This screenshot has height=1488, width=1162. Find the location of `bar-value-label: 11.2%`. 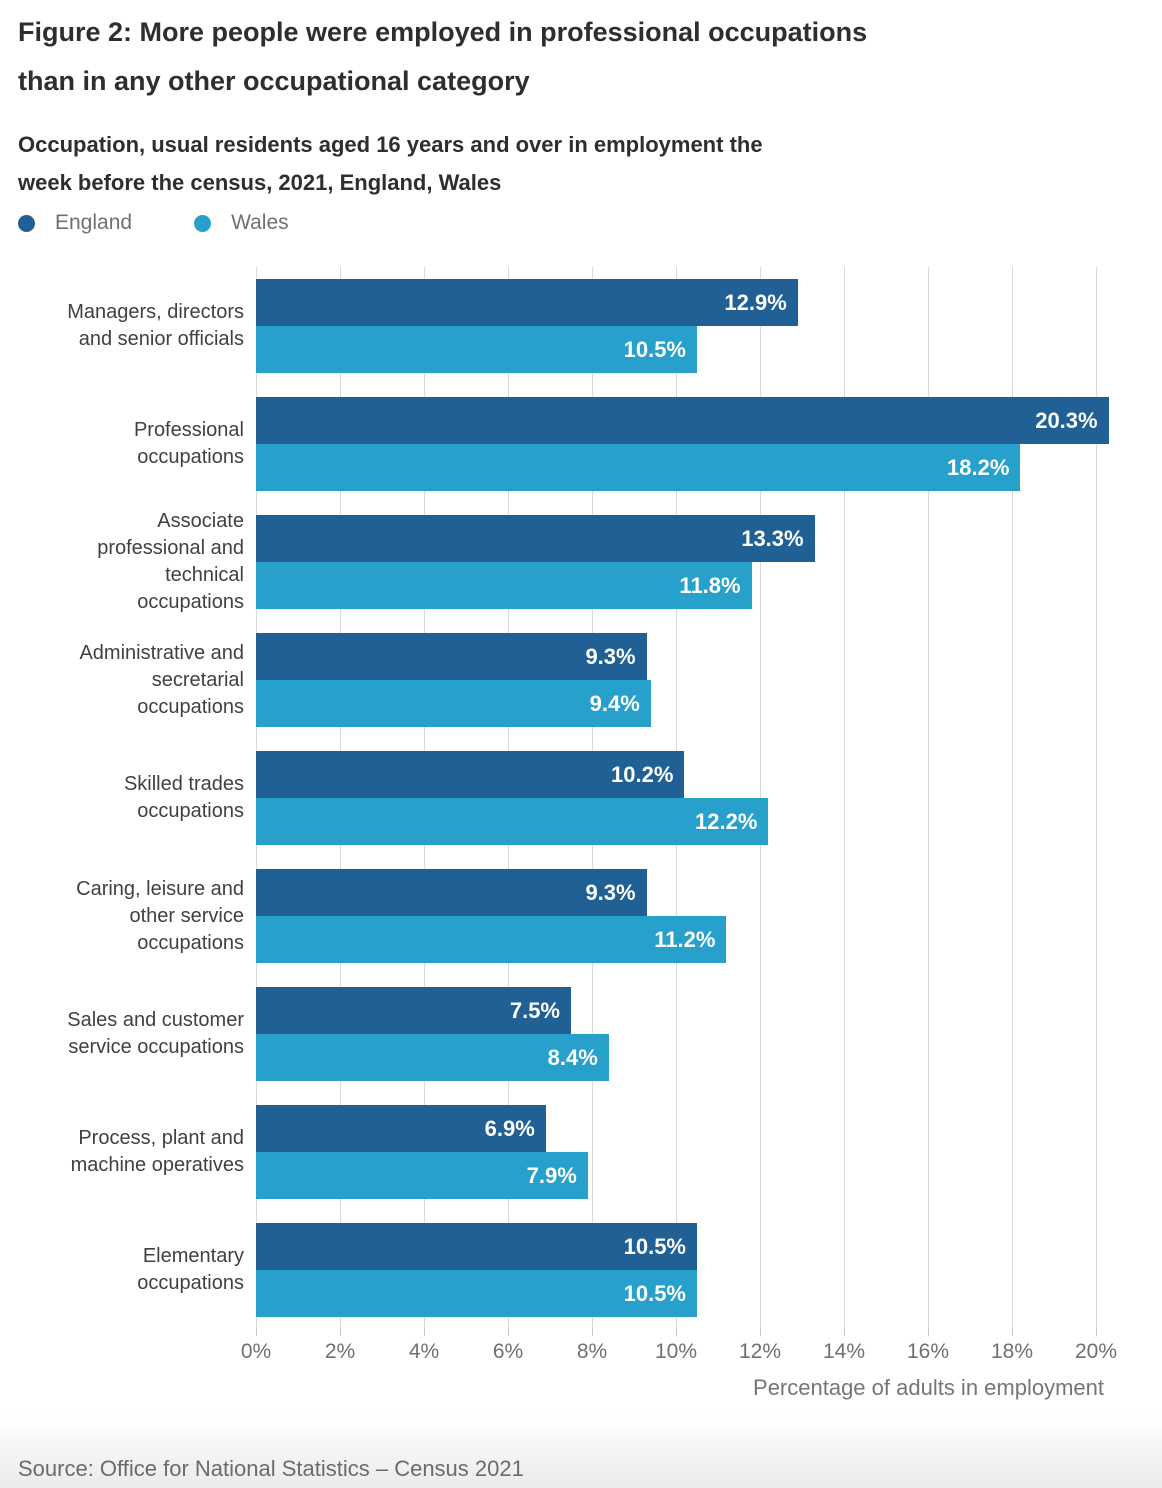

bar-value-label: 11.2% is located at coordinates (685, 939).